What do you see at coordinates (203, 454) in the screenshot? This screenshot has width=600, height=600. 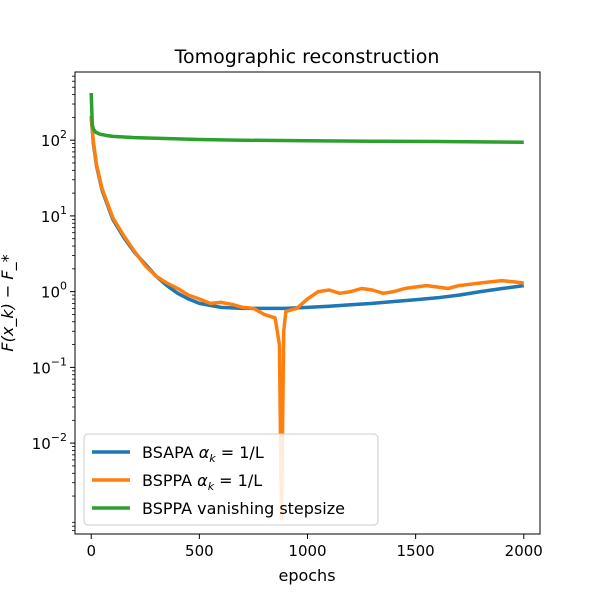 I see `legend-label-1: BSAPA αk = 1/L` at bounding box center [203, 454].